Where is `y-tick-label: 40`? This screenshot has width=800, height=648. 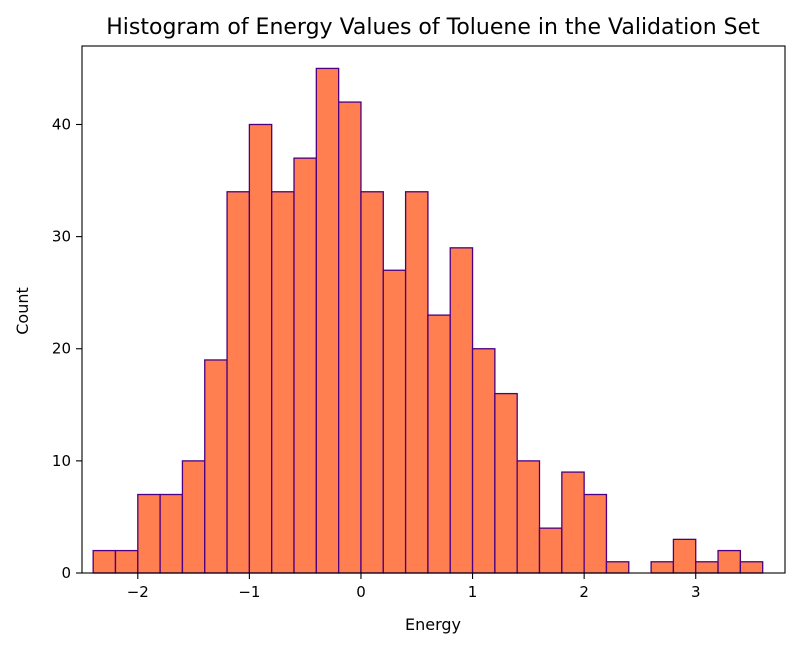
y-tick-label: 40 is located at coordinates (61, 124).